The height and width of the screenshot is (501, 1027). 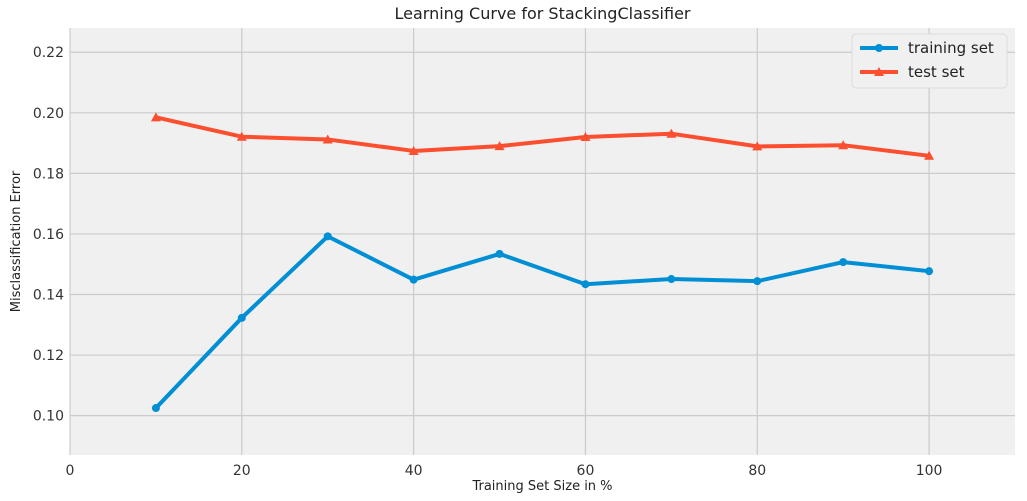 I want to click on x-tick-label: 40, so click(x=414, y=471).